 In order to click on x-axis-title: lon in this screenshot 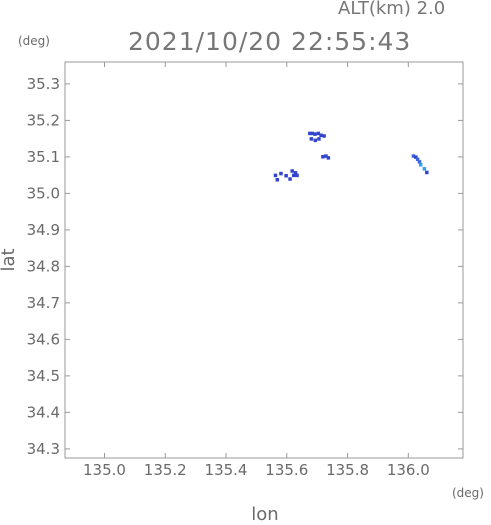, I will do `click(264, 512)`.